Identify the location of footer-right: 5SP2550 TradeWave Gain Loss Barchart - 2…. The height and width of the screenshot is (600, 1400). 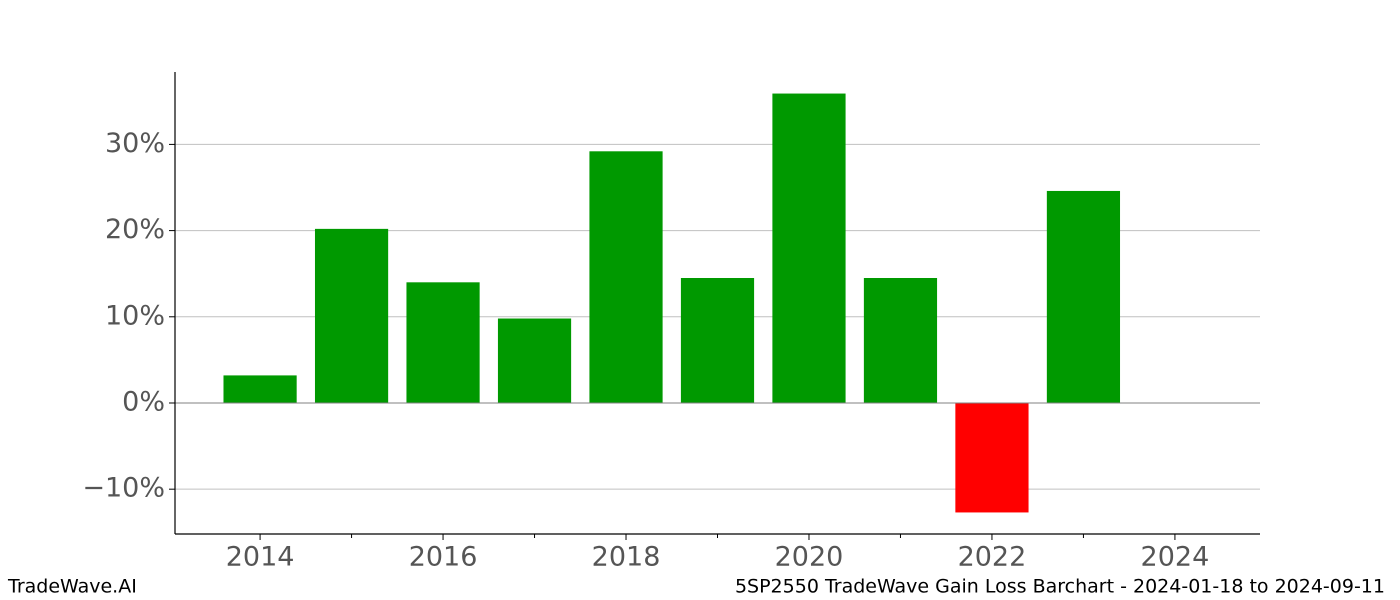
(1060, 587).